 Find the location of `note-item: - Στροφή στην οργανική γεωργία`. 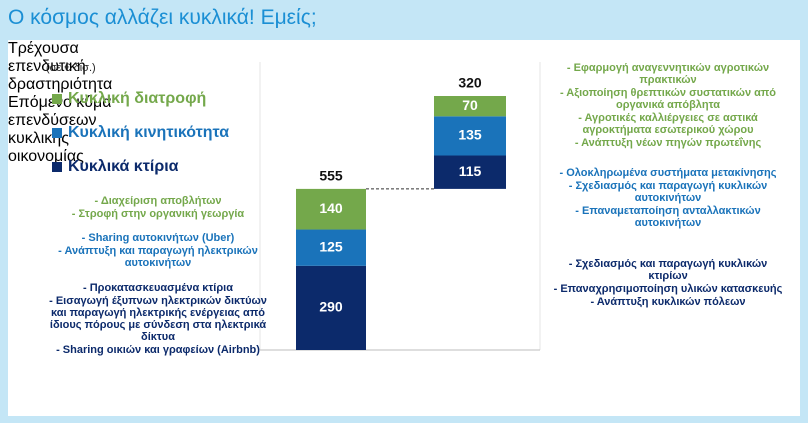

note-item: - Στροφή στην οργανική γεωργία is located at coordinates (158, 214).